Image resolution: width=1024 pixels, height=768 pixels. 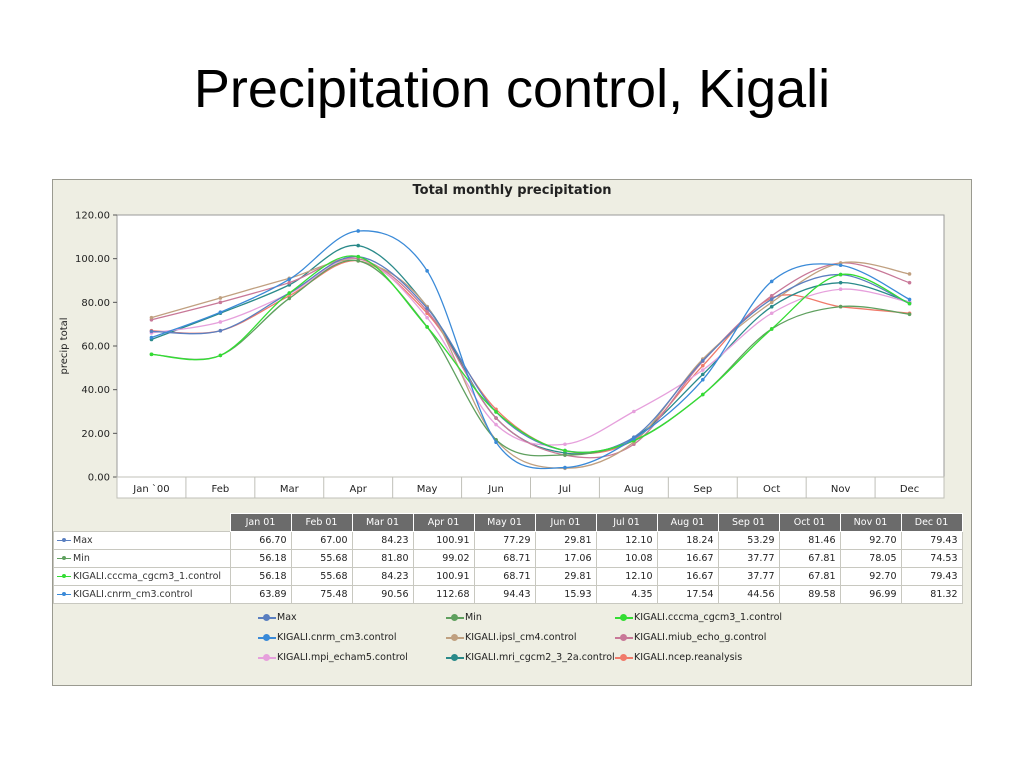 I want to click on x-tick-label: Oct, so click(x=771, y=489).